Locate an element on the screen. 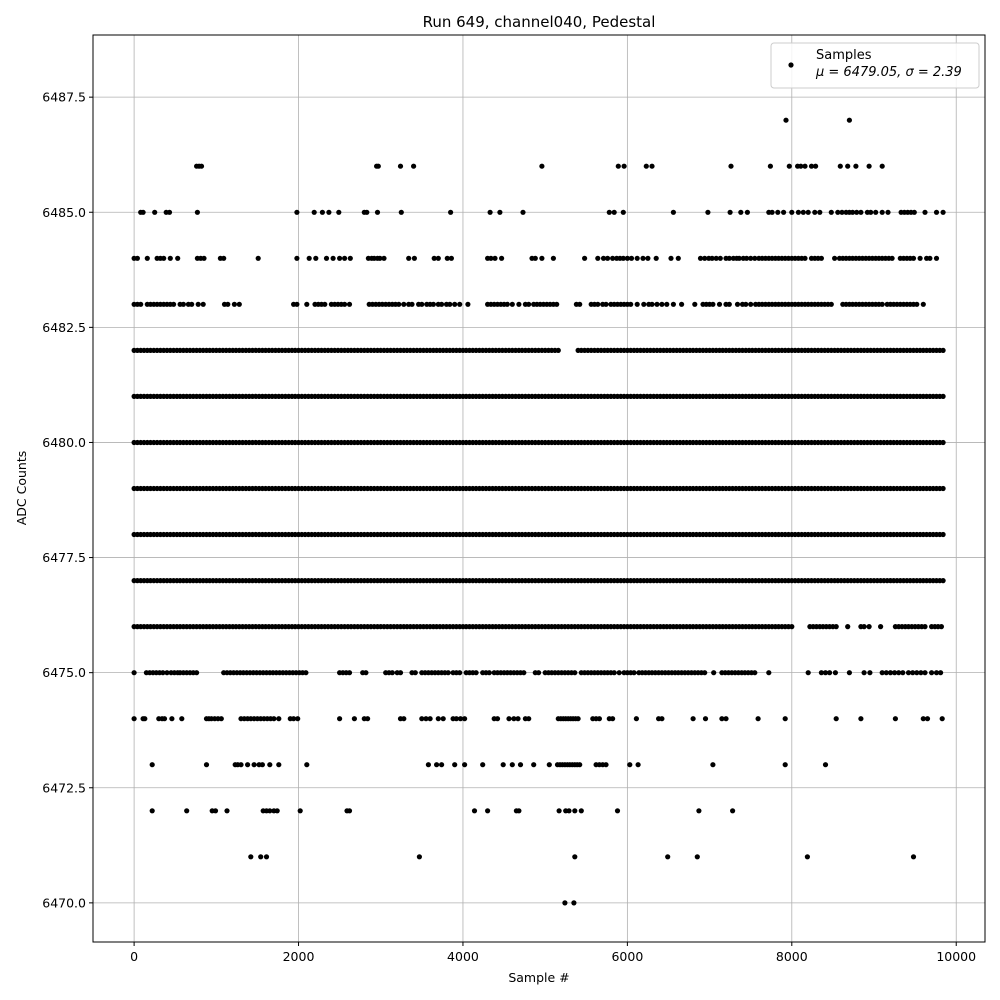 This screenshot has width=1000, height=1000. y-axis-label: ADC Counts is located at coordinates (21, 488).